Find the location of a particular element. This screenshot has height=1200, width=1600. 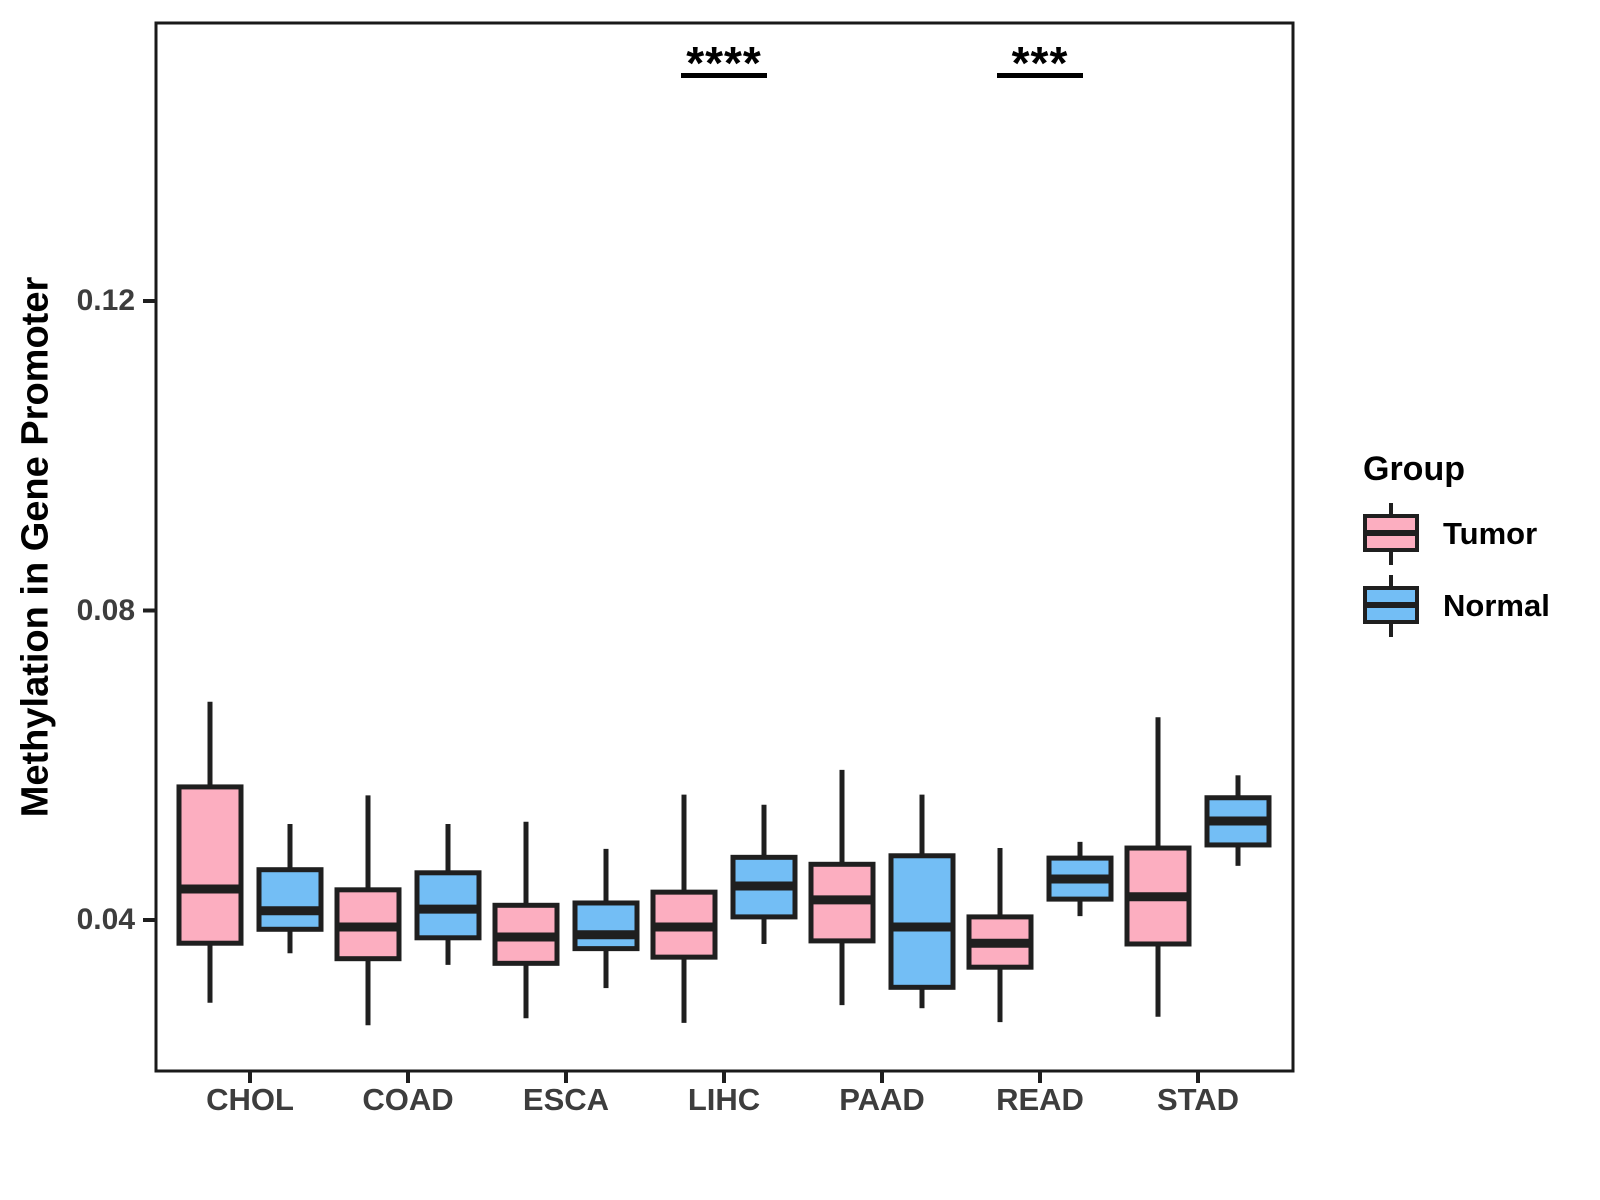

x-tick-label-coad: COAD is located at coordinates (408, 1099).